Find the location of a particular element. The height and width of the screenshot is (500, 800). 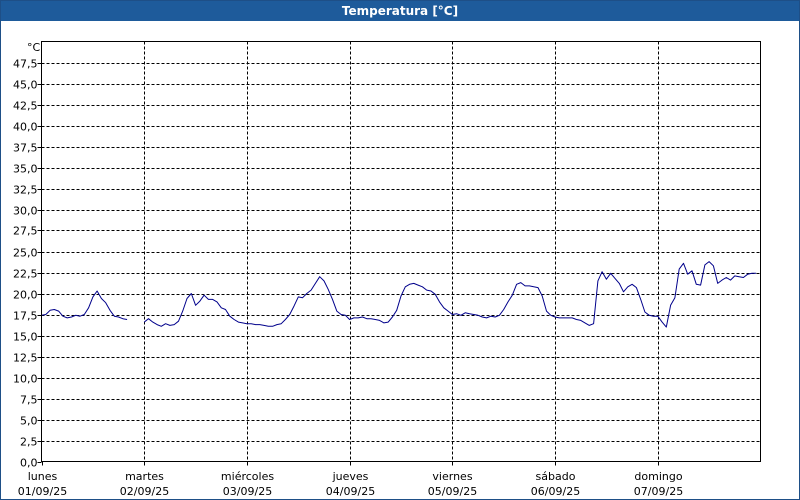

x-tick-day-label: domingo is located at coordinates (658, 476).